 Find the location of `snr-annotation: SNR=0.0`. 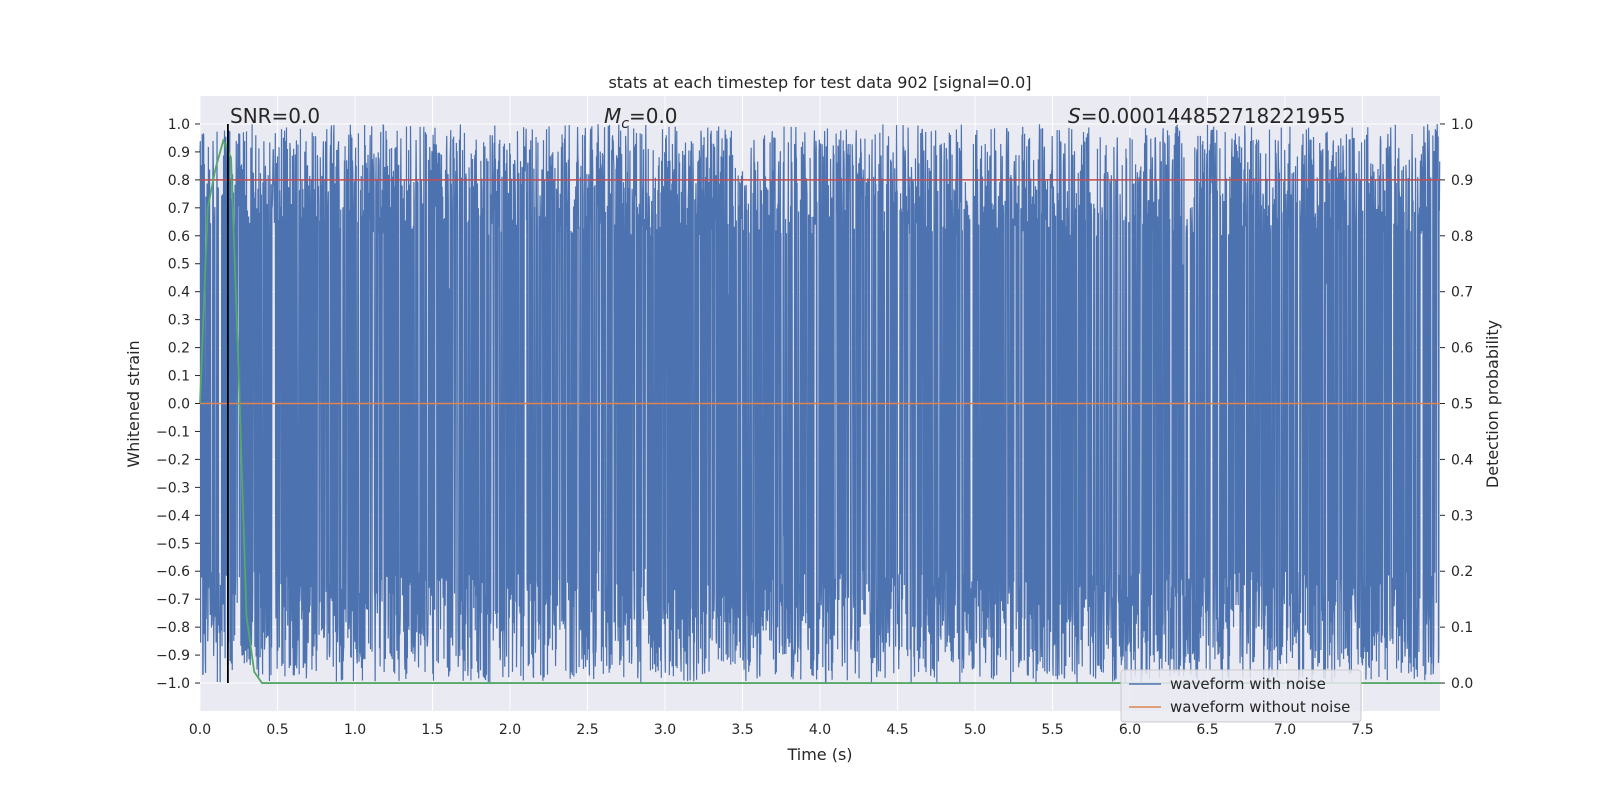

snr-annotation: SNR=0.0 is located at coordinates (275, 116).